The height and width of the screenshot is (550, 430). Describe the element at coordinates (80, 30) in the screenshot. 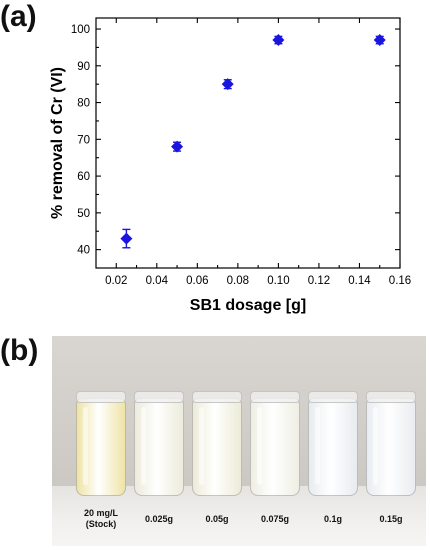

I see `y-tick-label: 100` at that location.